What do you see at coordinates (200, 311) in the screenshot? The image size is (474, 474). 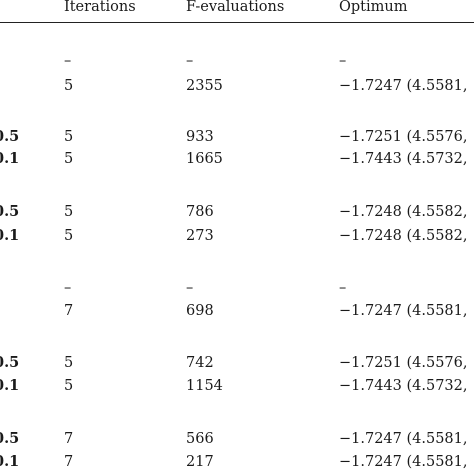 I see `row-f-evaluations: 698` at bounding box center [200, 311].